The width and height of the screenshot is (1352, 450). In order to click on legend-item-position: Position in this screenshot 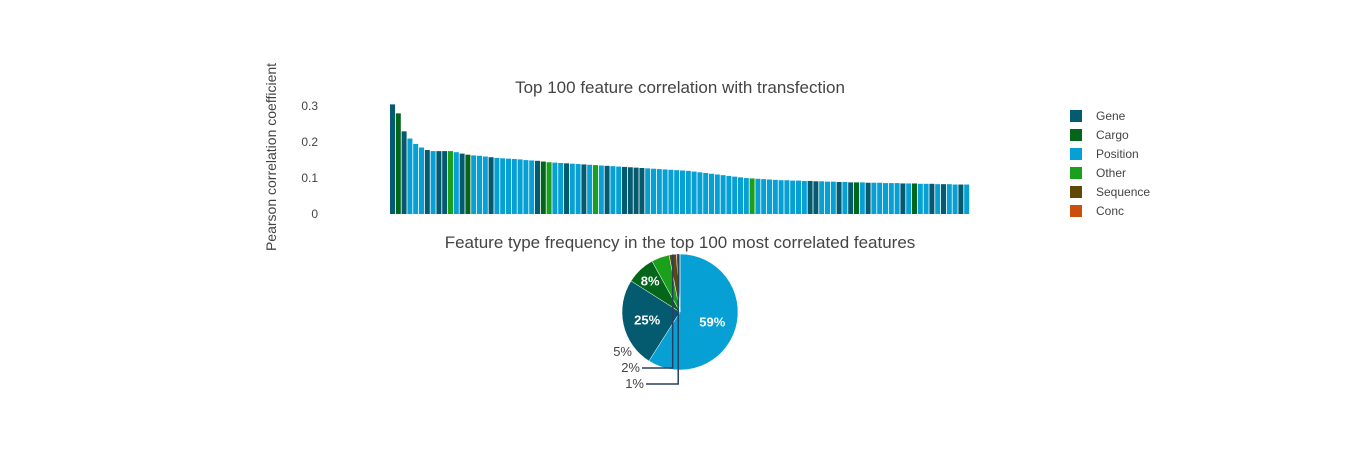, I will do `click(1110, 153)`.